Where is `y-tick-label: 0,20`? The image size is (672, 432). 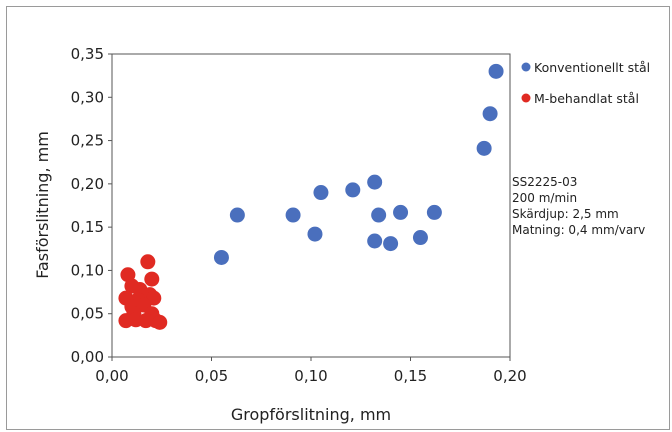 y-tick-label: 0,20 is located at coordinates (87, 184).